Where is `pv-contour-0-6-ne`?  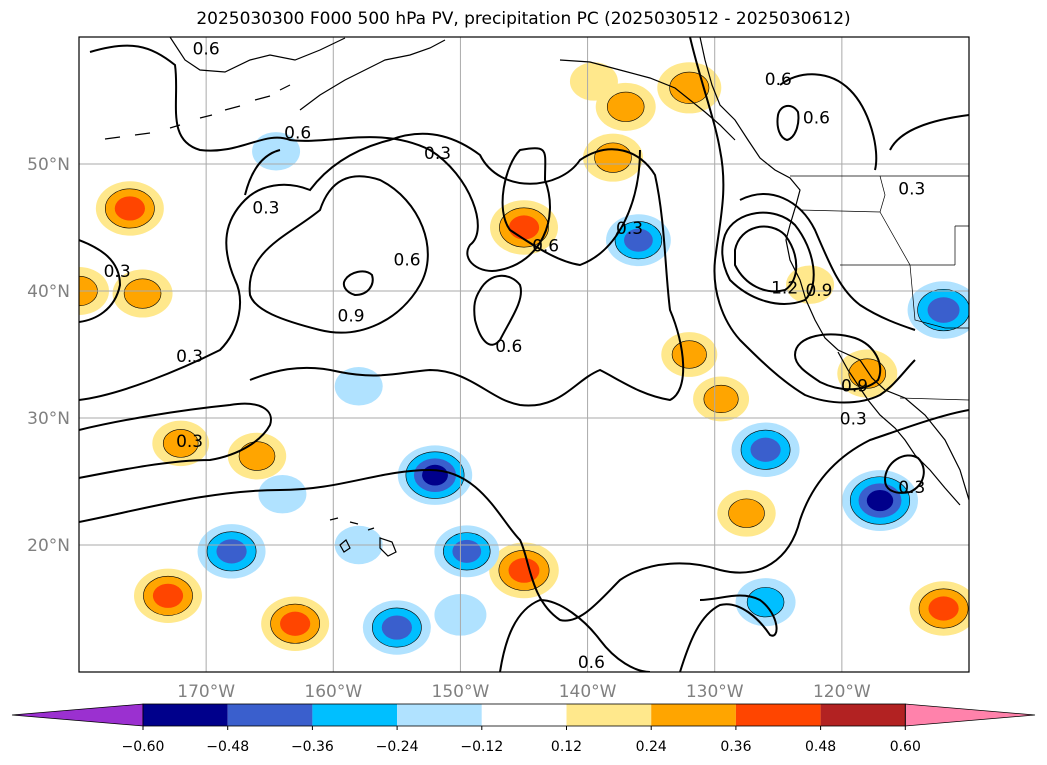
pv-contour-0-6-ne is located at coordinates (874, 122).